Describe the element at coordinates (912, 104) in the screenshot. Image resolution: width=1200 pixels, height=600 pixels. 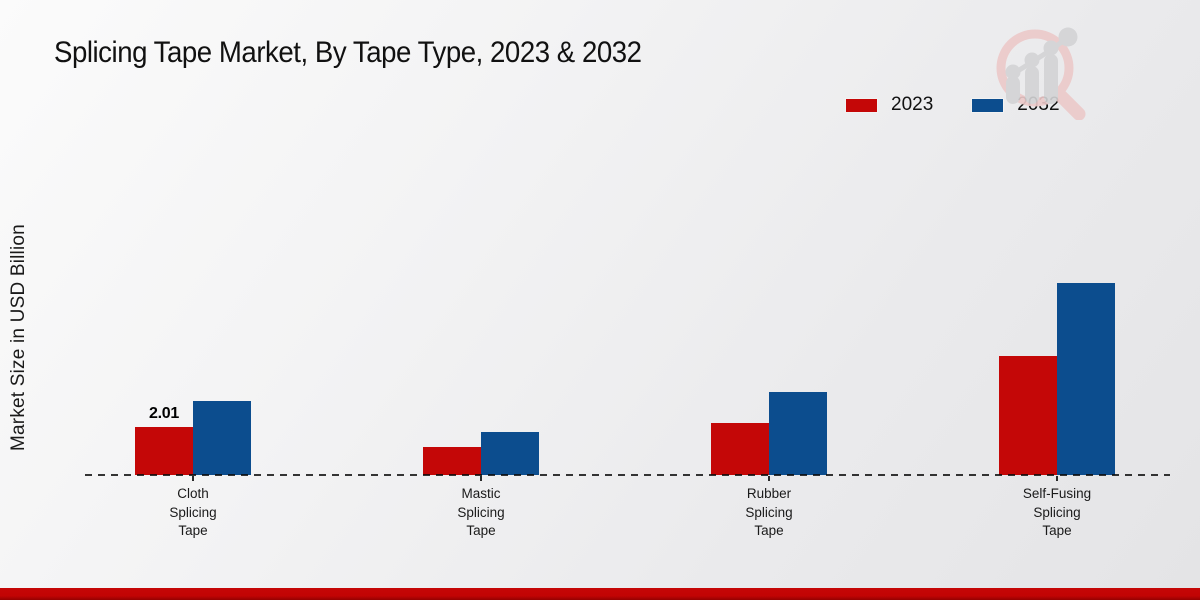
I see `legend-label-2023: 2023` at that location.